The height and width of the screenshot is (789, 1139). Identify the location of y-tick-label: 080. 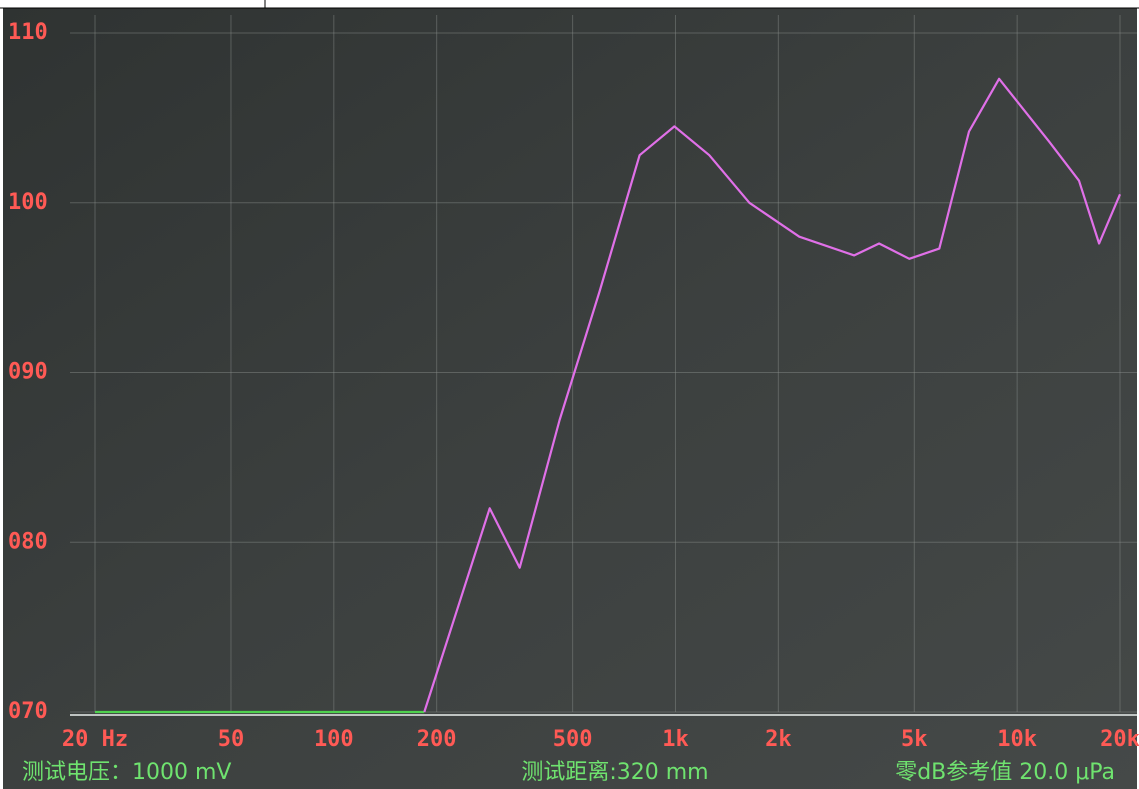
(28, 541).